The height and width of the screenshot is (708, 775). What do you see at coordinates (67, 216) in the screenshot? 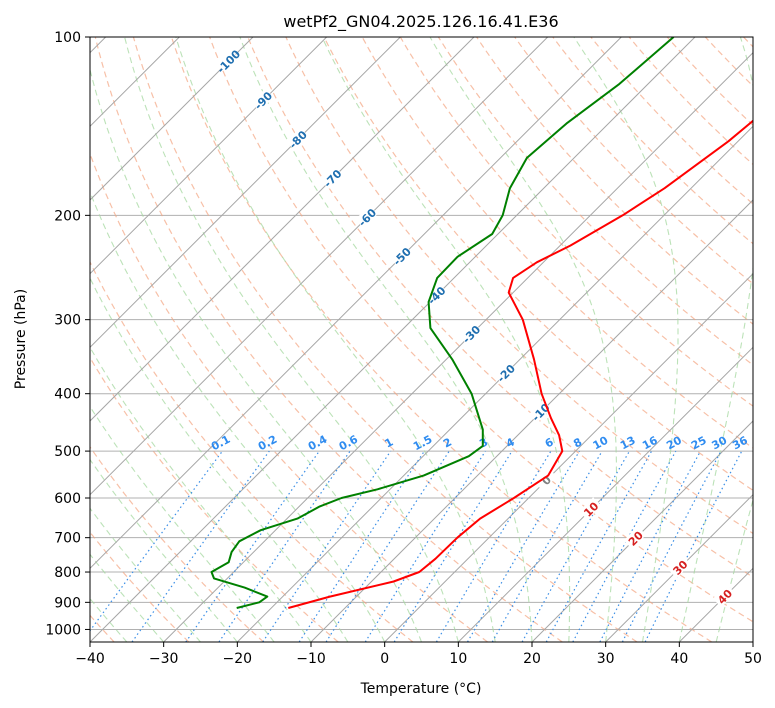
I see `y-tick-label: 200` at bounding box center [67, 216].